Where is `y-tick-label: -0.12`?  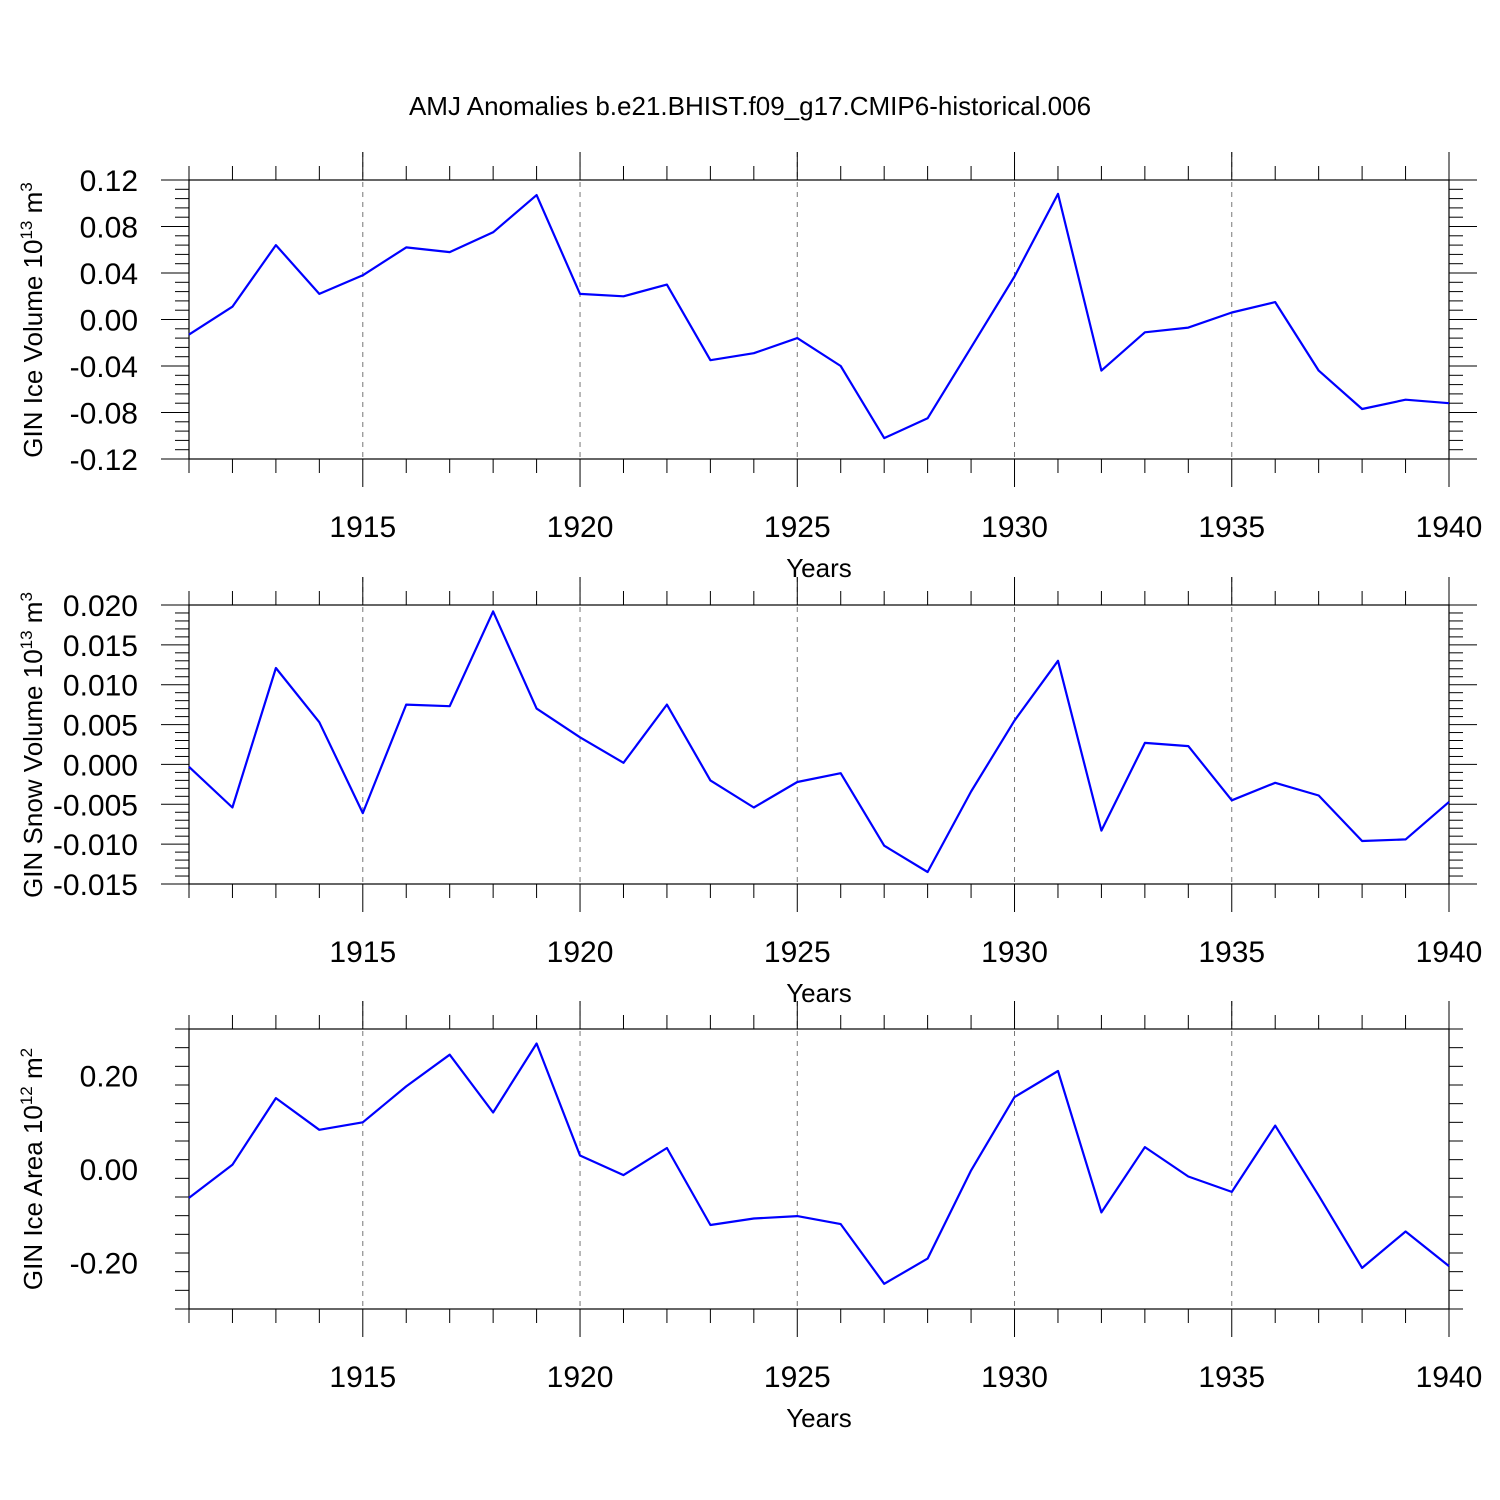
y-tick-label: -0.12 is located at coordinates (104, 460).